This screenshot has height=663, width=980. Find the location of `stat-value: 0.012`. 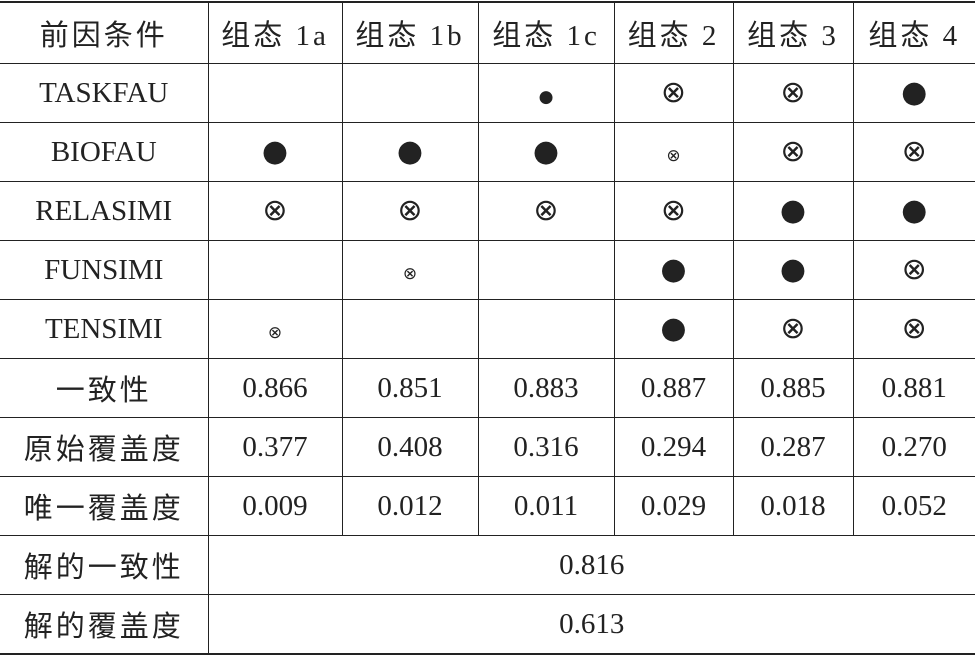

stat-value: 0.012 is located at coordinates (410, 506).